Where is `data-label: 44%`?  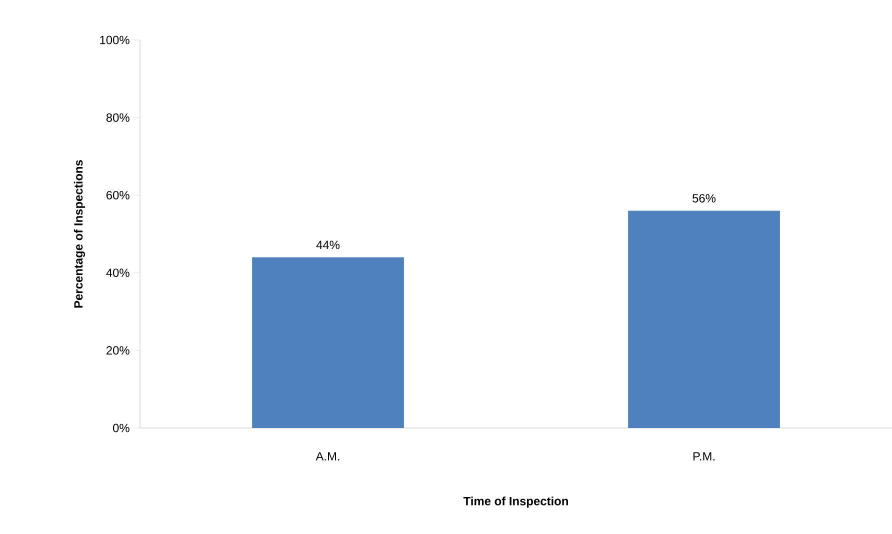 data-label: 44% is located at coordinates (328, 245).